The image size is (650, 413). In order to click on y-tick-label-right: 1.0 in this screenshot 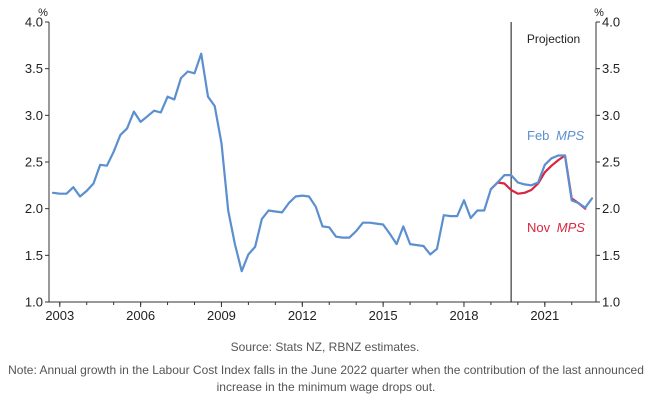, I will do `click(611, 302)`.